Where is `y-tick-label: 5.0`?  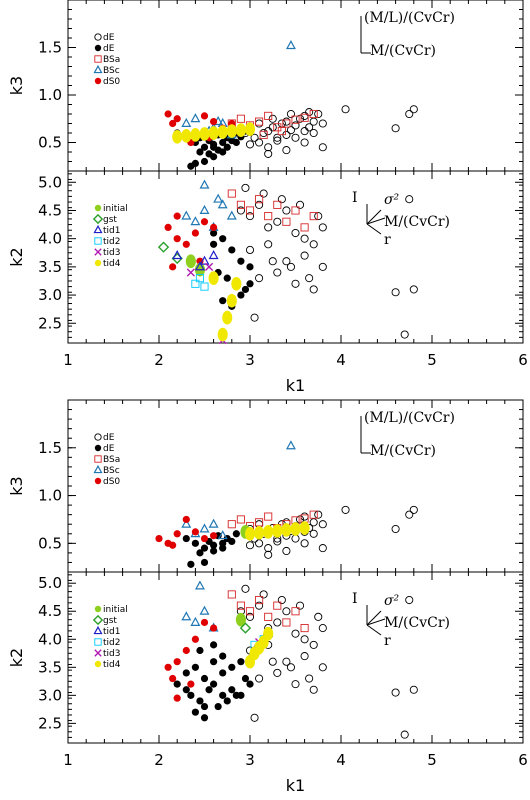
y-tick-label: 5.0 is located at coordinates (50, 182).